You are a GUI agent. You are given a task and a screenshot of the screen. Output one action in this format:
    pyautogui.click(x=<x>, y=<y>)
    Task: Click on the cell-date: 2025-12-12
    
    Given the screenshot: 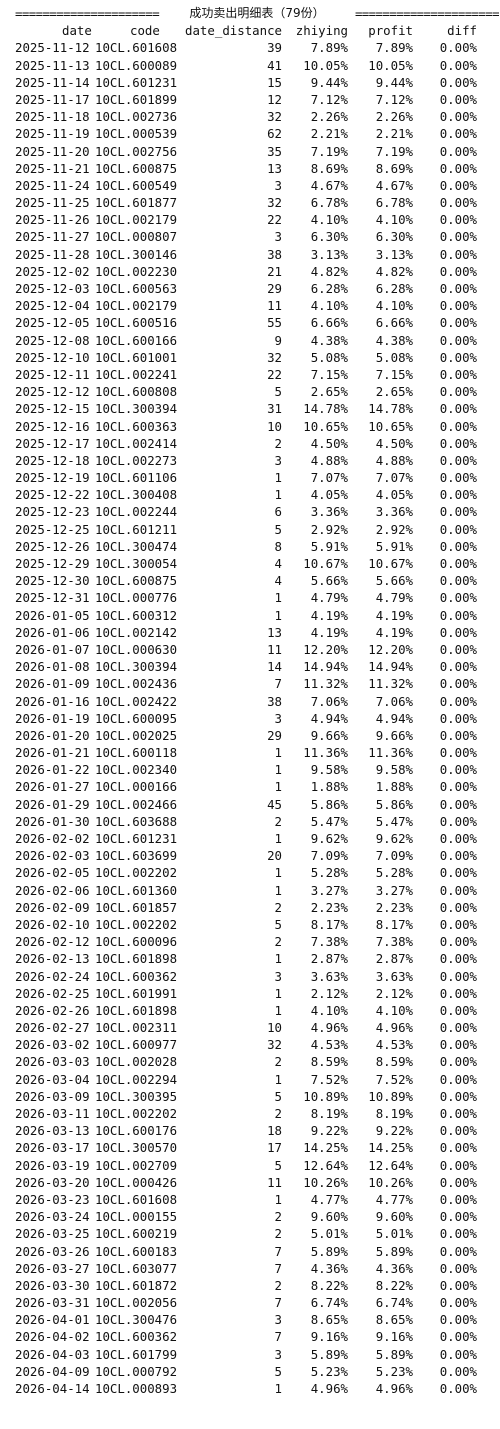 What is the action you would take?
    pyautogui.click(x=52, y=392)
    